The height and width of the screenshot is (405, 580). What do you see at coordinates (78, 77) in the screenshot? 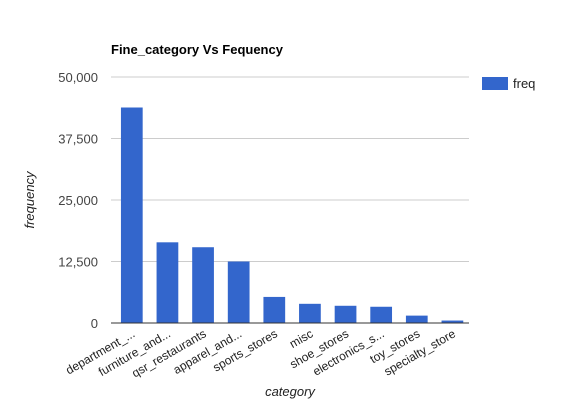
I see `y-tick-label: 50,000` at bounding box center [78, 77].